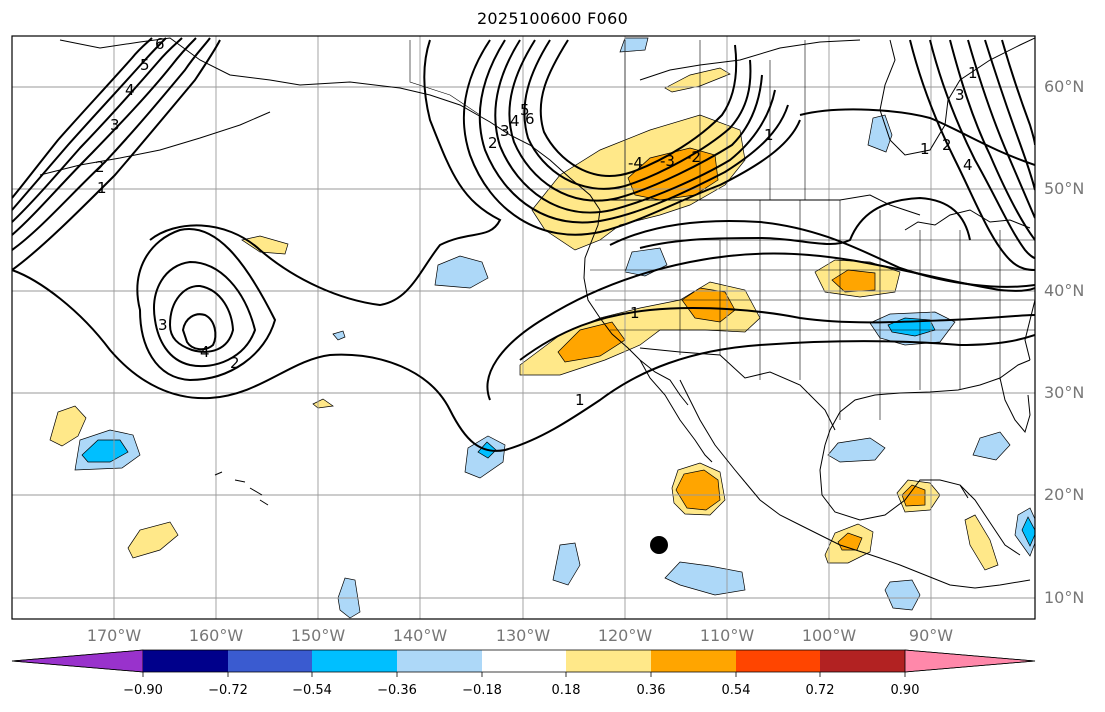  I want to click on positive-anomaly-hawaii-west, so click(68, 426).